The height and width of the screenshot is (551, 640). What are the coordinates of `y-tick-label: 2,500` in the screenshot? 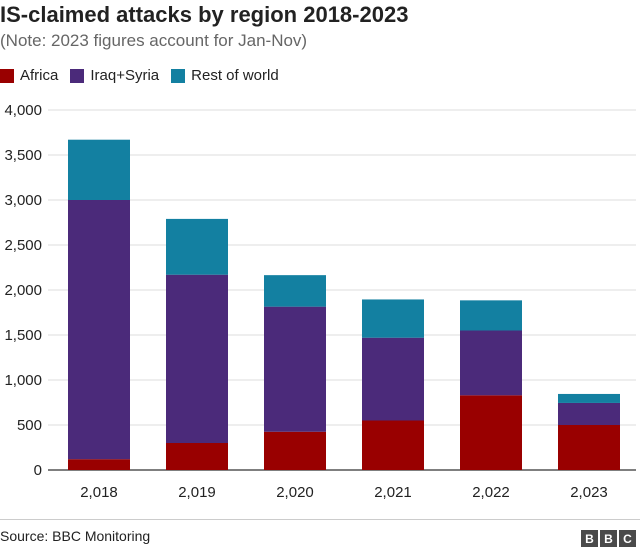 It's located at (23, 245).